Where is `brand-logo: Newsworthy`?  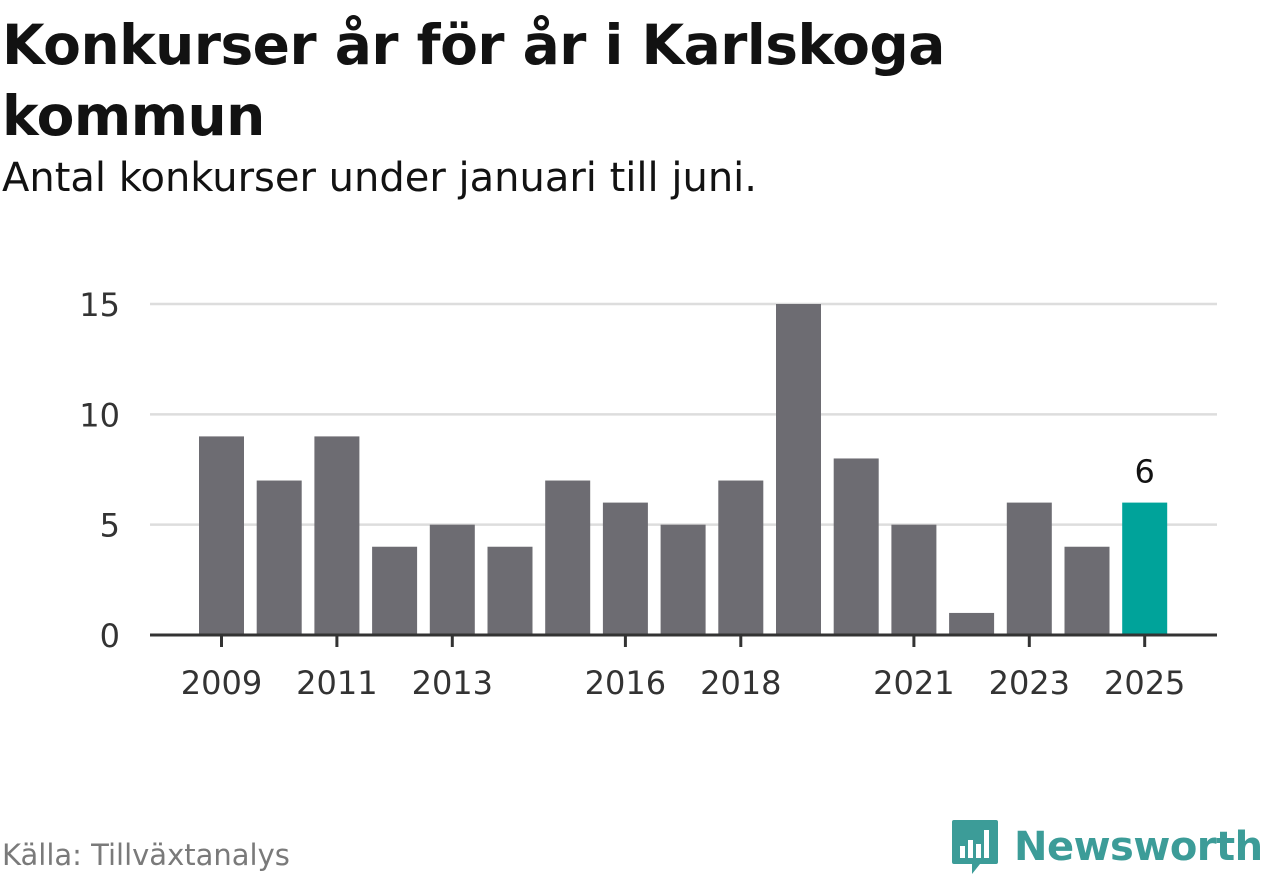
brand-logo: Newsworthy is located at coordinates (1106, 847).